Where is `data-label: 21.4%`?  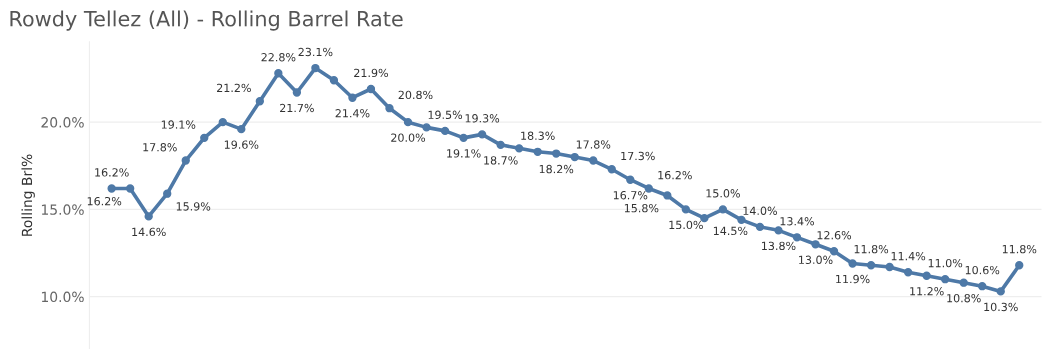 data-label: 21.4% is located at coordinates (352, 113).